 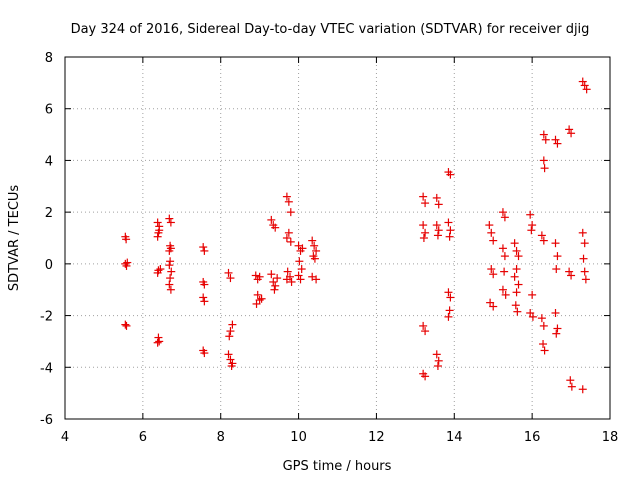 What do you see at coordinates (49, 161) in the screenshot?
I see `y-tick-label: 4` at bounding box center [49, 161].